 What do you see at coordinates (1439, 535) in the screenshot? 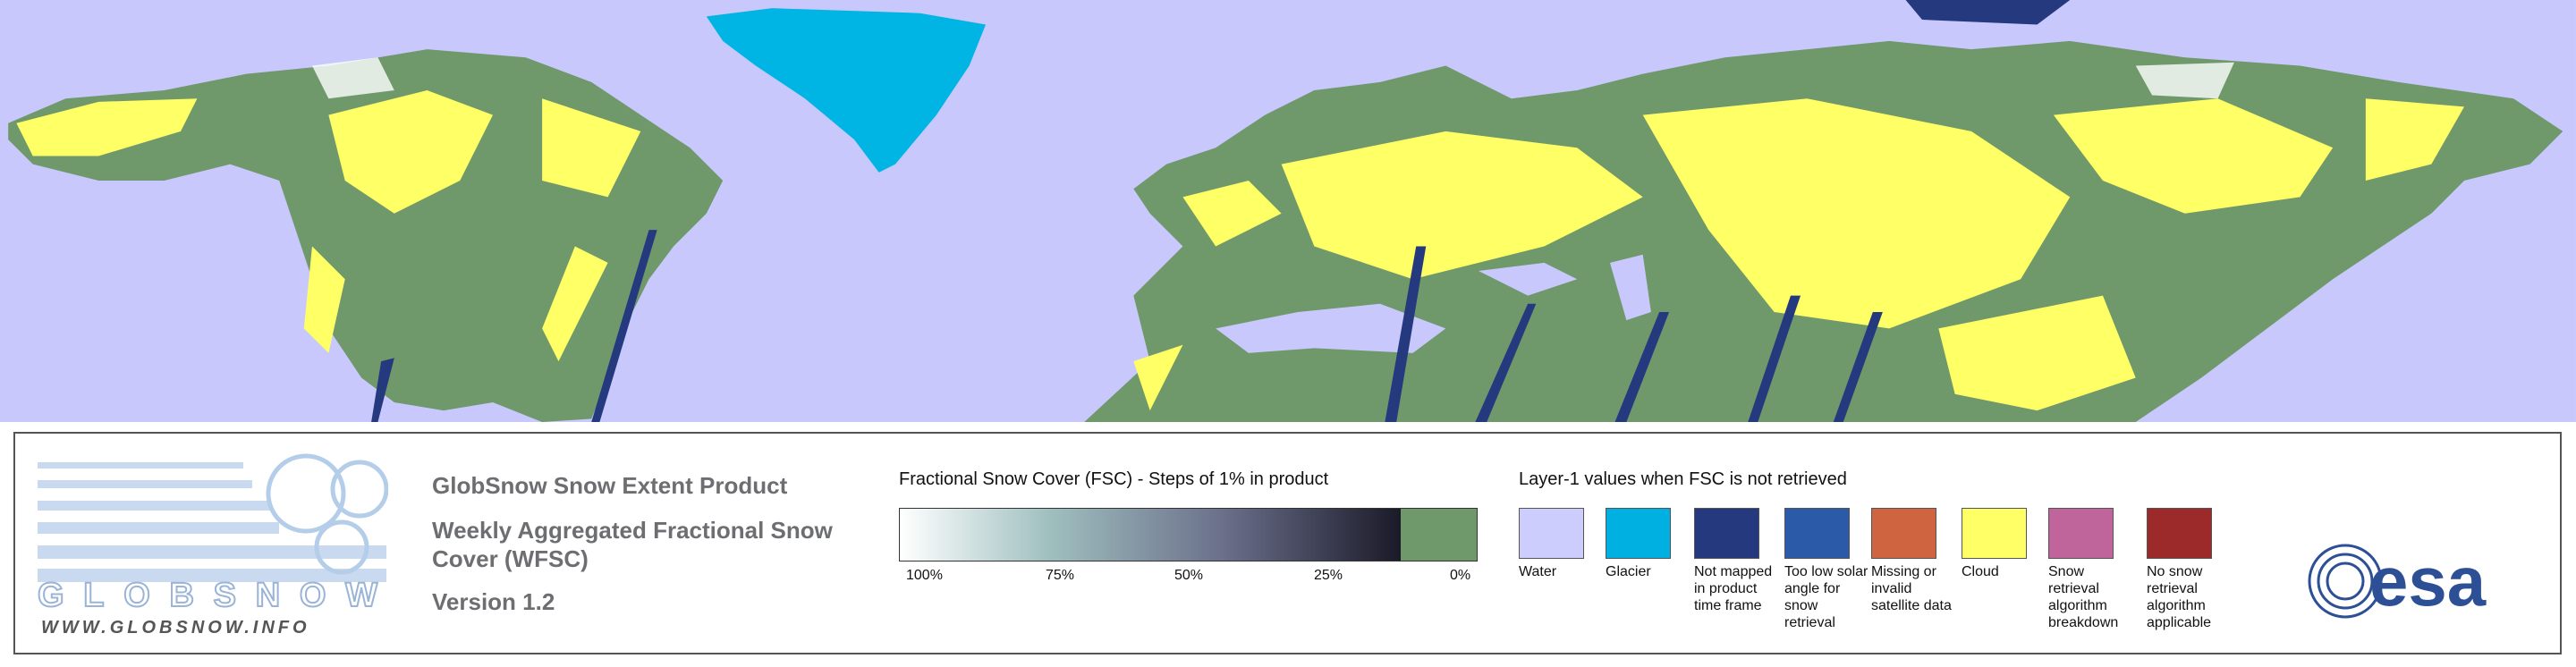
I see `fsc-zero` at bounding box center [1439, 535].